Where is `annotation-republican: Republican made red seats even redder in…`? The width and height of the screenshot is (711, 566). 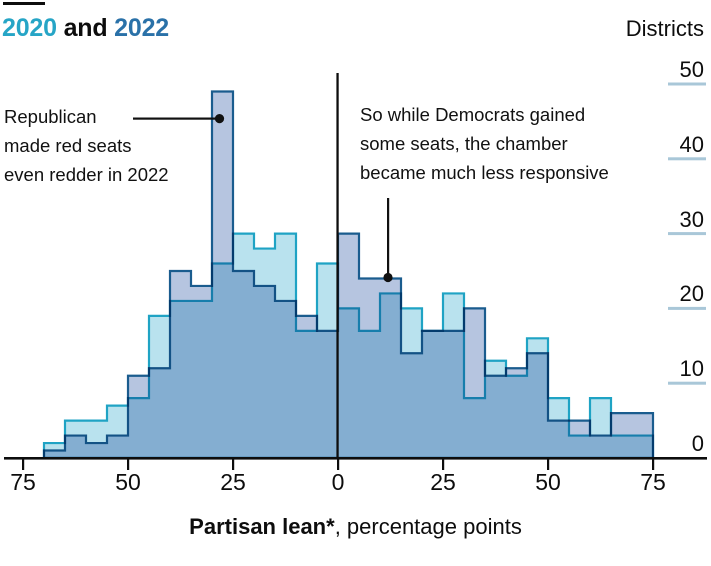 annotation-republican: Republican made red seats even redder in… is located at coordinates (86, 145).